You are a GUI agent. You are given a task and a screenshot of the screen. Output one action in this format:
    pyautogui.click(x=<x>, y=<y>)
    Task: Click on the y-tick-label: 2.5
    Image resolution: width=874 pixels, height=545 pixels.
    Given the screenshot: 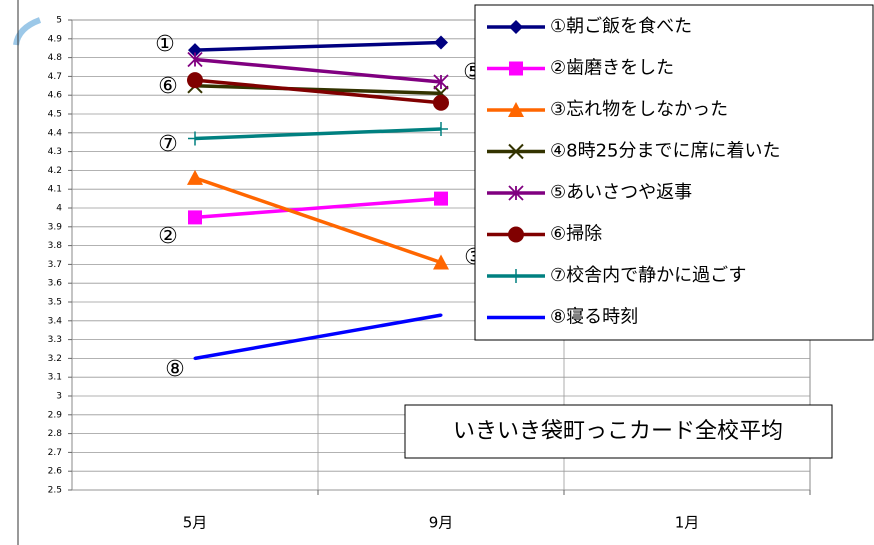 What is the action you would take?
    pyautogui.click(x=55, y=491)
    